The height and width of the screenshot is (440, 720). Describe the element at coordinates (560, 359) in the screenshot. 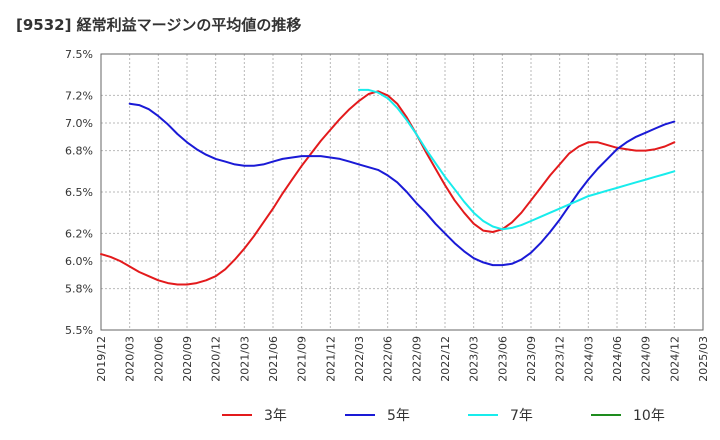

I see `x-tick-label: 2023/12` at that location.